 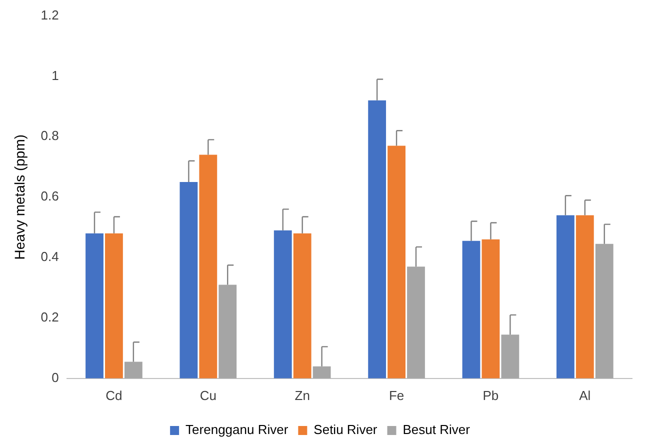 What do you see at coordinates (302, 395) in the screenshot?
I see `x-tick-label: Zn` at bounding box center [302, 395].